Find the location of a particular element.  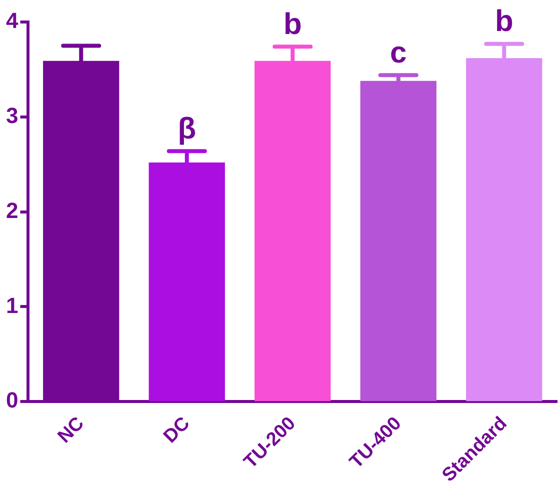

x-tick-label: DC is located at coordinates (177, 430).